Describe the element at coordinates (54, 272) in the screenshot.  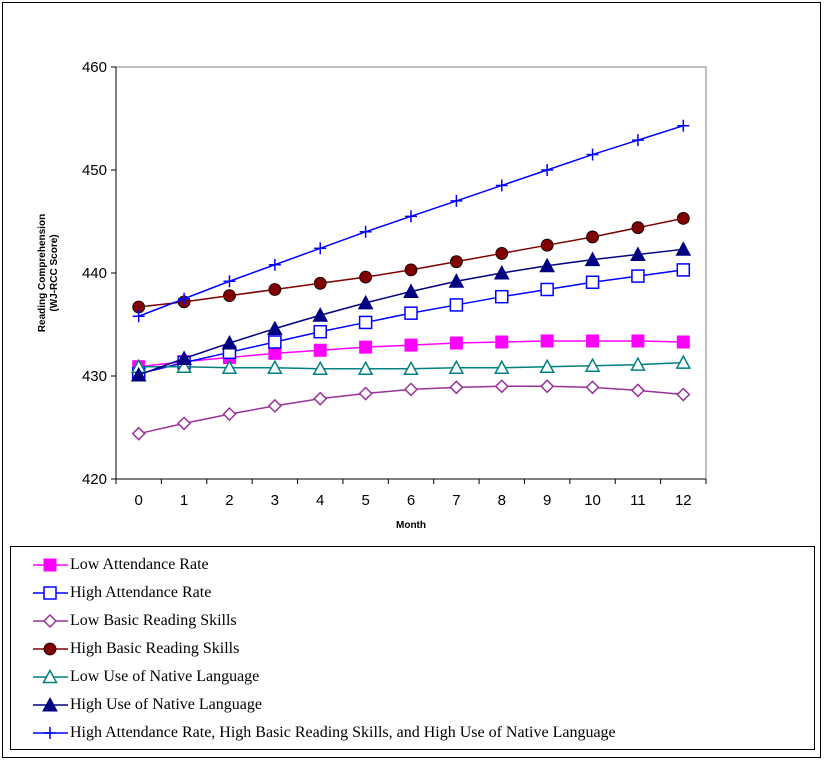
I see `y-axis-title-line2: (WJ-RCC Score)` at that location.